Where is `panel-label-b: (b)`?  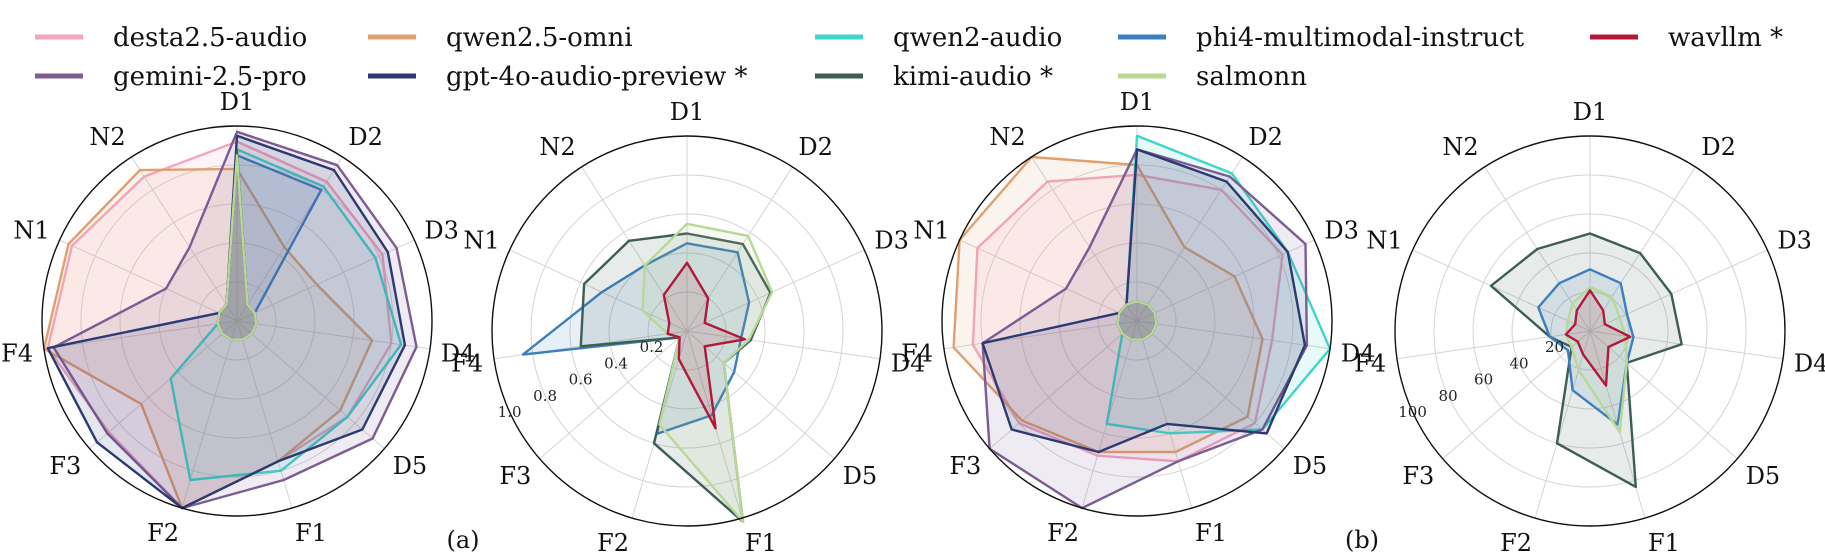
panel-label-b: (b) is located at coordinates (1362, 540).